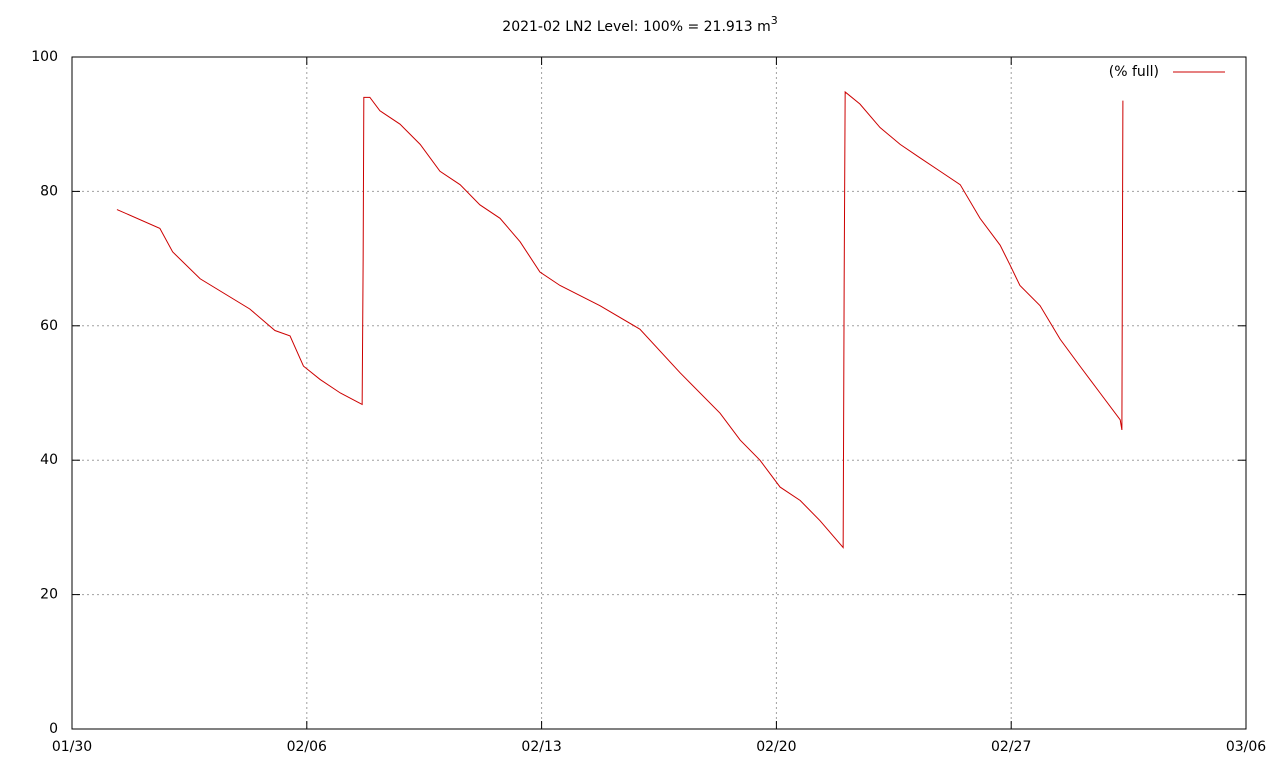 The height and width of the screenshot is (768, 1280). Describe the element at coordinates (636, 27) in the screenshot. I see `title-text: 2021-02 LN2 Level: 100% = 21.913 m` at that location.